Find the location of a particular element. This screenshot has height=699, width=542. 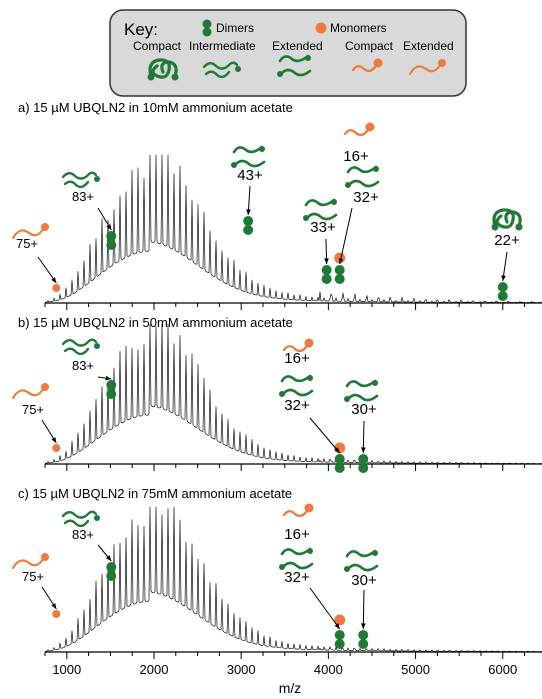

panel-b-title: b) 15 µM UBQLN2 in 50mM ammonium acetate is located at coordinates (155, 322).